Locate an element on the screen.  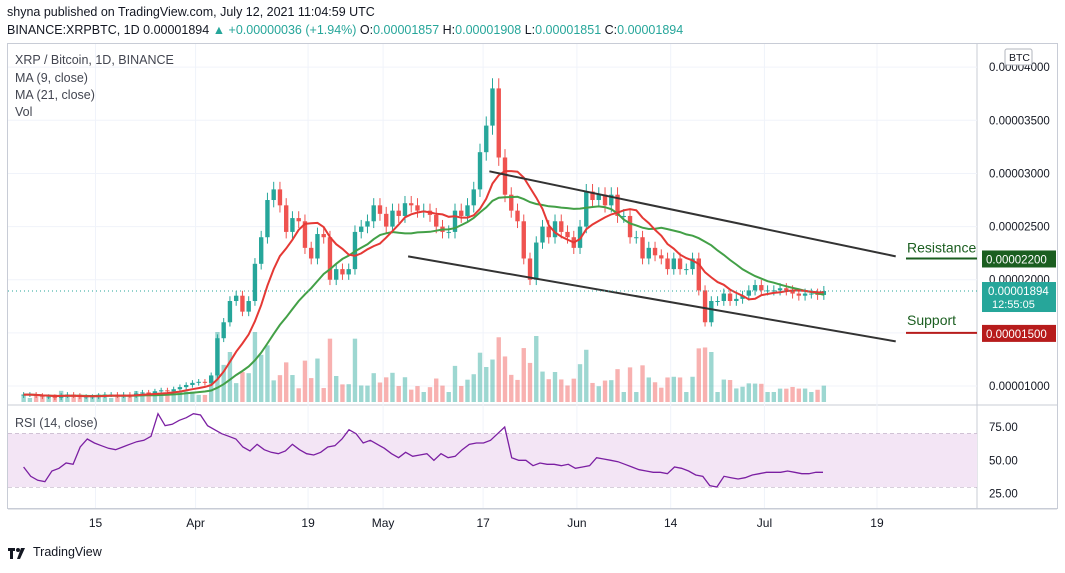
currency-badge-box is located at coordinates (1018, 57).